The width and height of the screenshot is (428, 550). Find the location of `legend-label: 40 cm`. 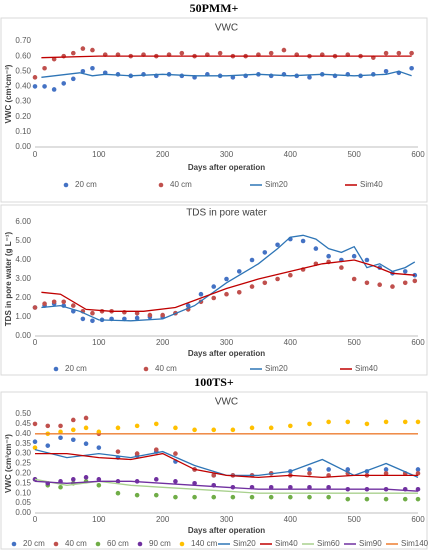

legend-label: 40 cm is located at coordinates (181, 184).